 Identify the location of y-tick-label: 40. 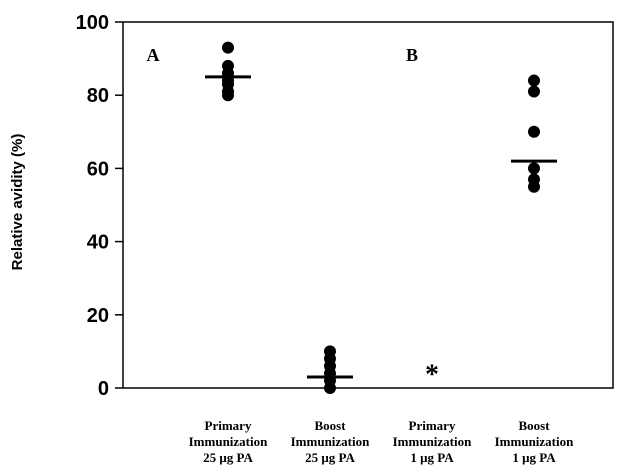
(98, 243).